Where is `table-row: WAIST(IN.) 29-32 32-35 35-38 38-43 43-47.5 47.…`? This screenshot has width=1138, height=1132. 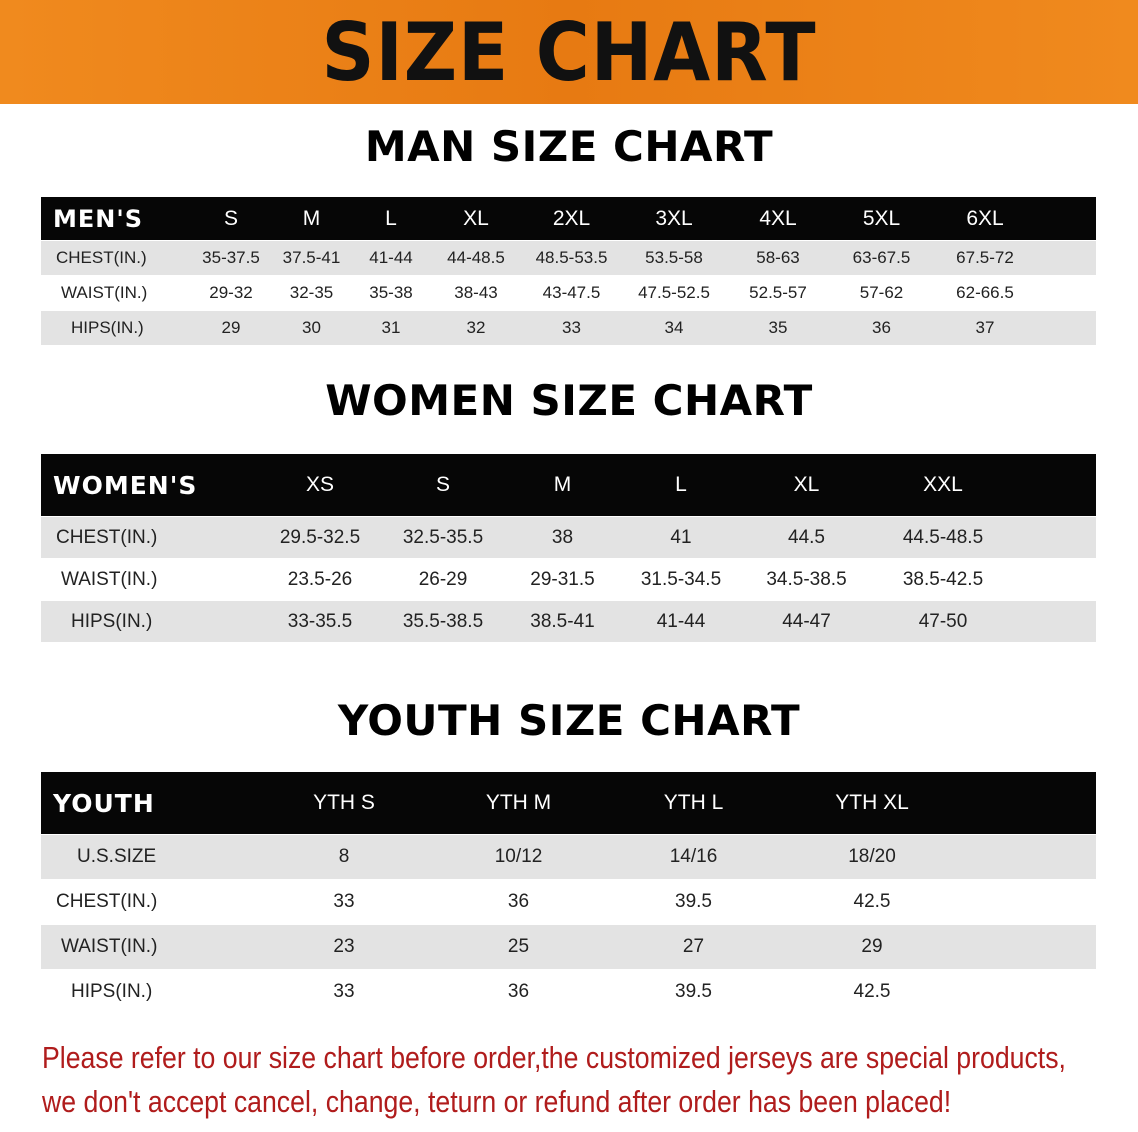
table-row: WAIST(IN.) 29-32 32-35 35-38 38-43 43-47.5 47.… is located at coordinates (568, 293).